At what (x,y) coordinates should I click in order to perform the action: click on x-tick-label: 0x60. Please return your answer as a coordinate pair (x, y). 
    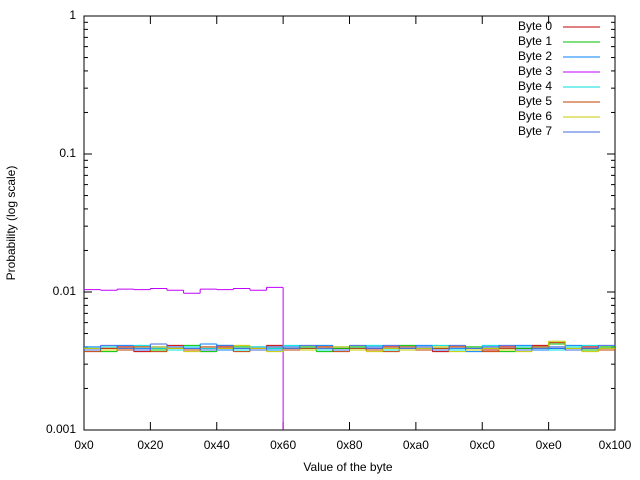
    Looking at the image, I should click on (283, 445).